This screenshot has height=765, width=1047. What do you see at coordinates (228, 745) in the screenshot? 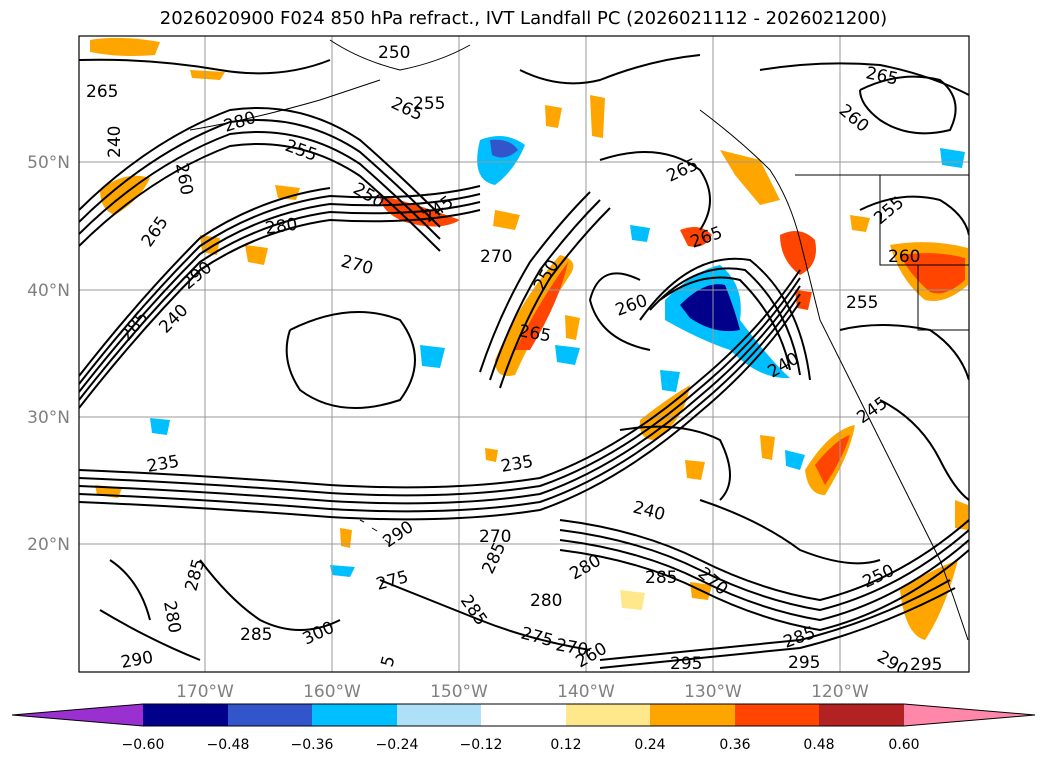
I see `colorbar-tick-label: −0.48` at bounding box center [228, 745].